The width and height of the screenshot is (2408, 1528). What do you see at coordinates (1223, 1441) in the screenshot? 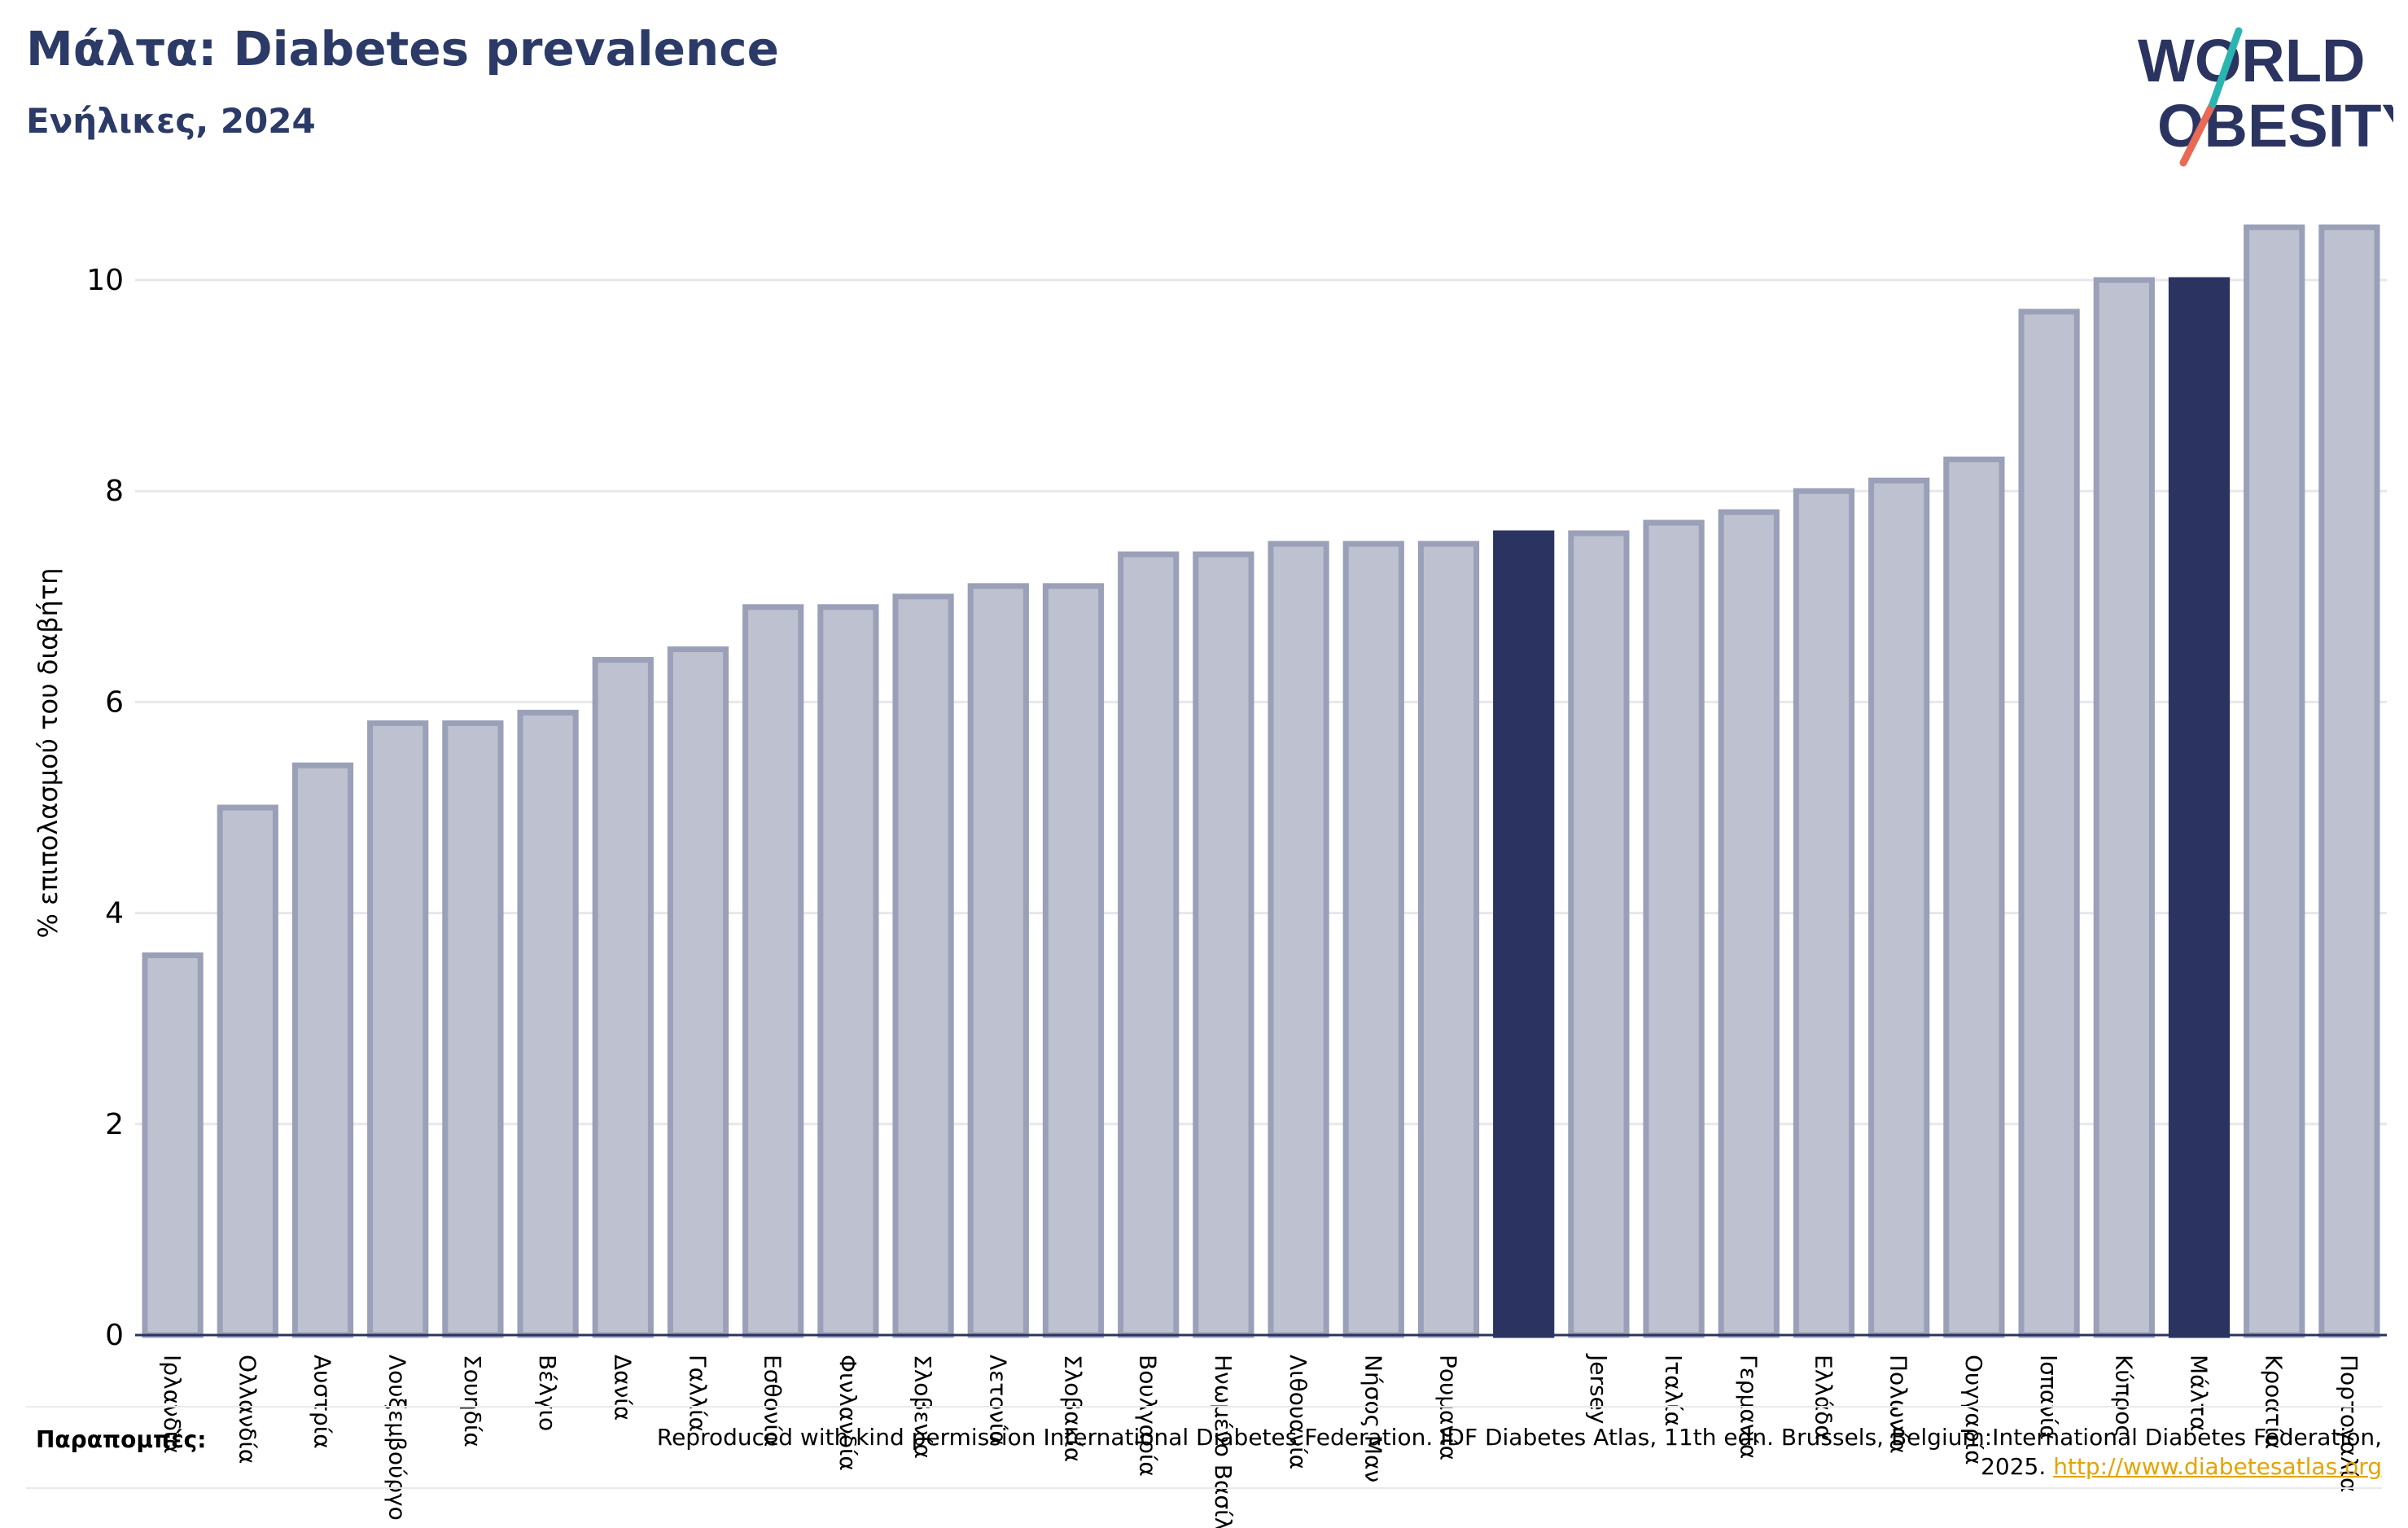
I see `x-tick-label: Ηνωμένο Βασίλειο` at bounding box center [1223, 1441].